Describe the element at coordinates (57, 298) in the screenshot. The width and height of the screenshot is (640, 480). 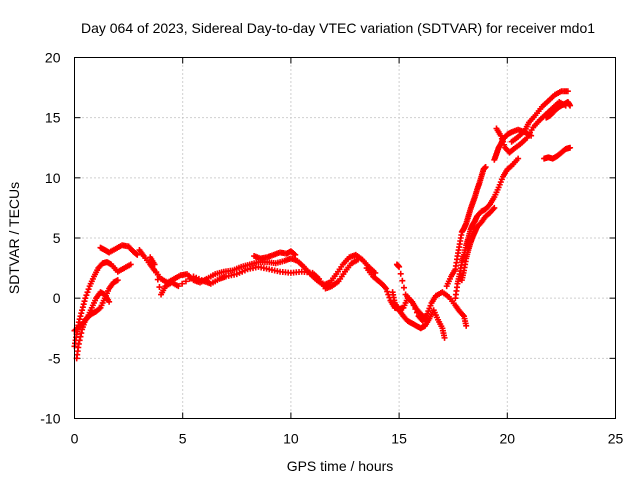
I see `y-tick-label: 0` at that location.